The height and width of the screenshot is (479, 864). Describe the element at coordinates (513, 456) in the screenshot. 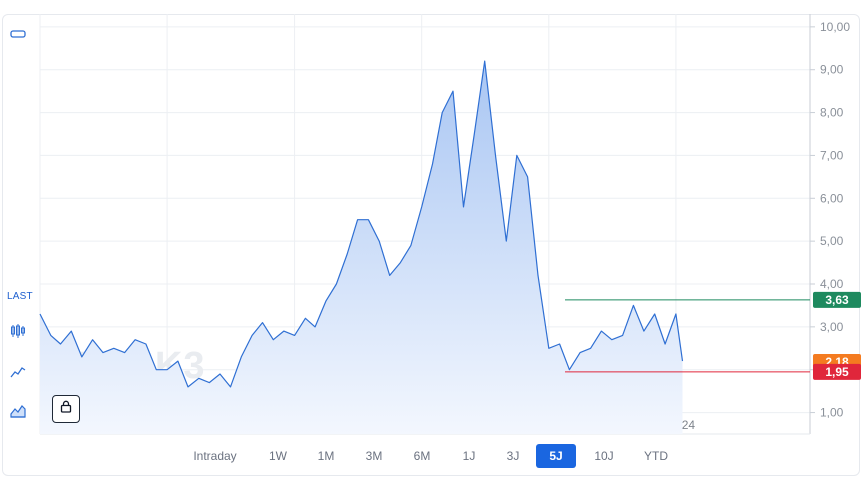

I see `period-button-3j: 3J` at that location.